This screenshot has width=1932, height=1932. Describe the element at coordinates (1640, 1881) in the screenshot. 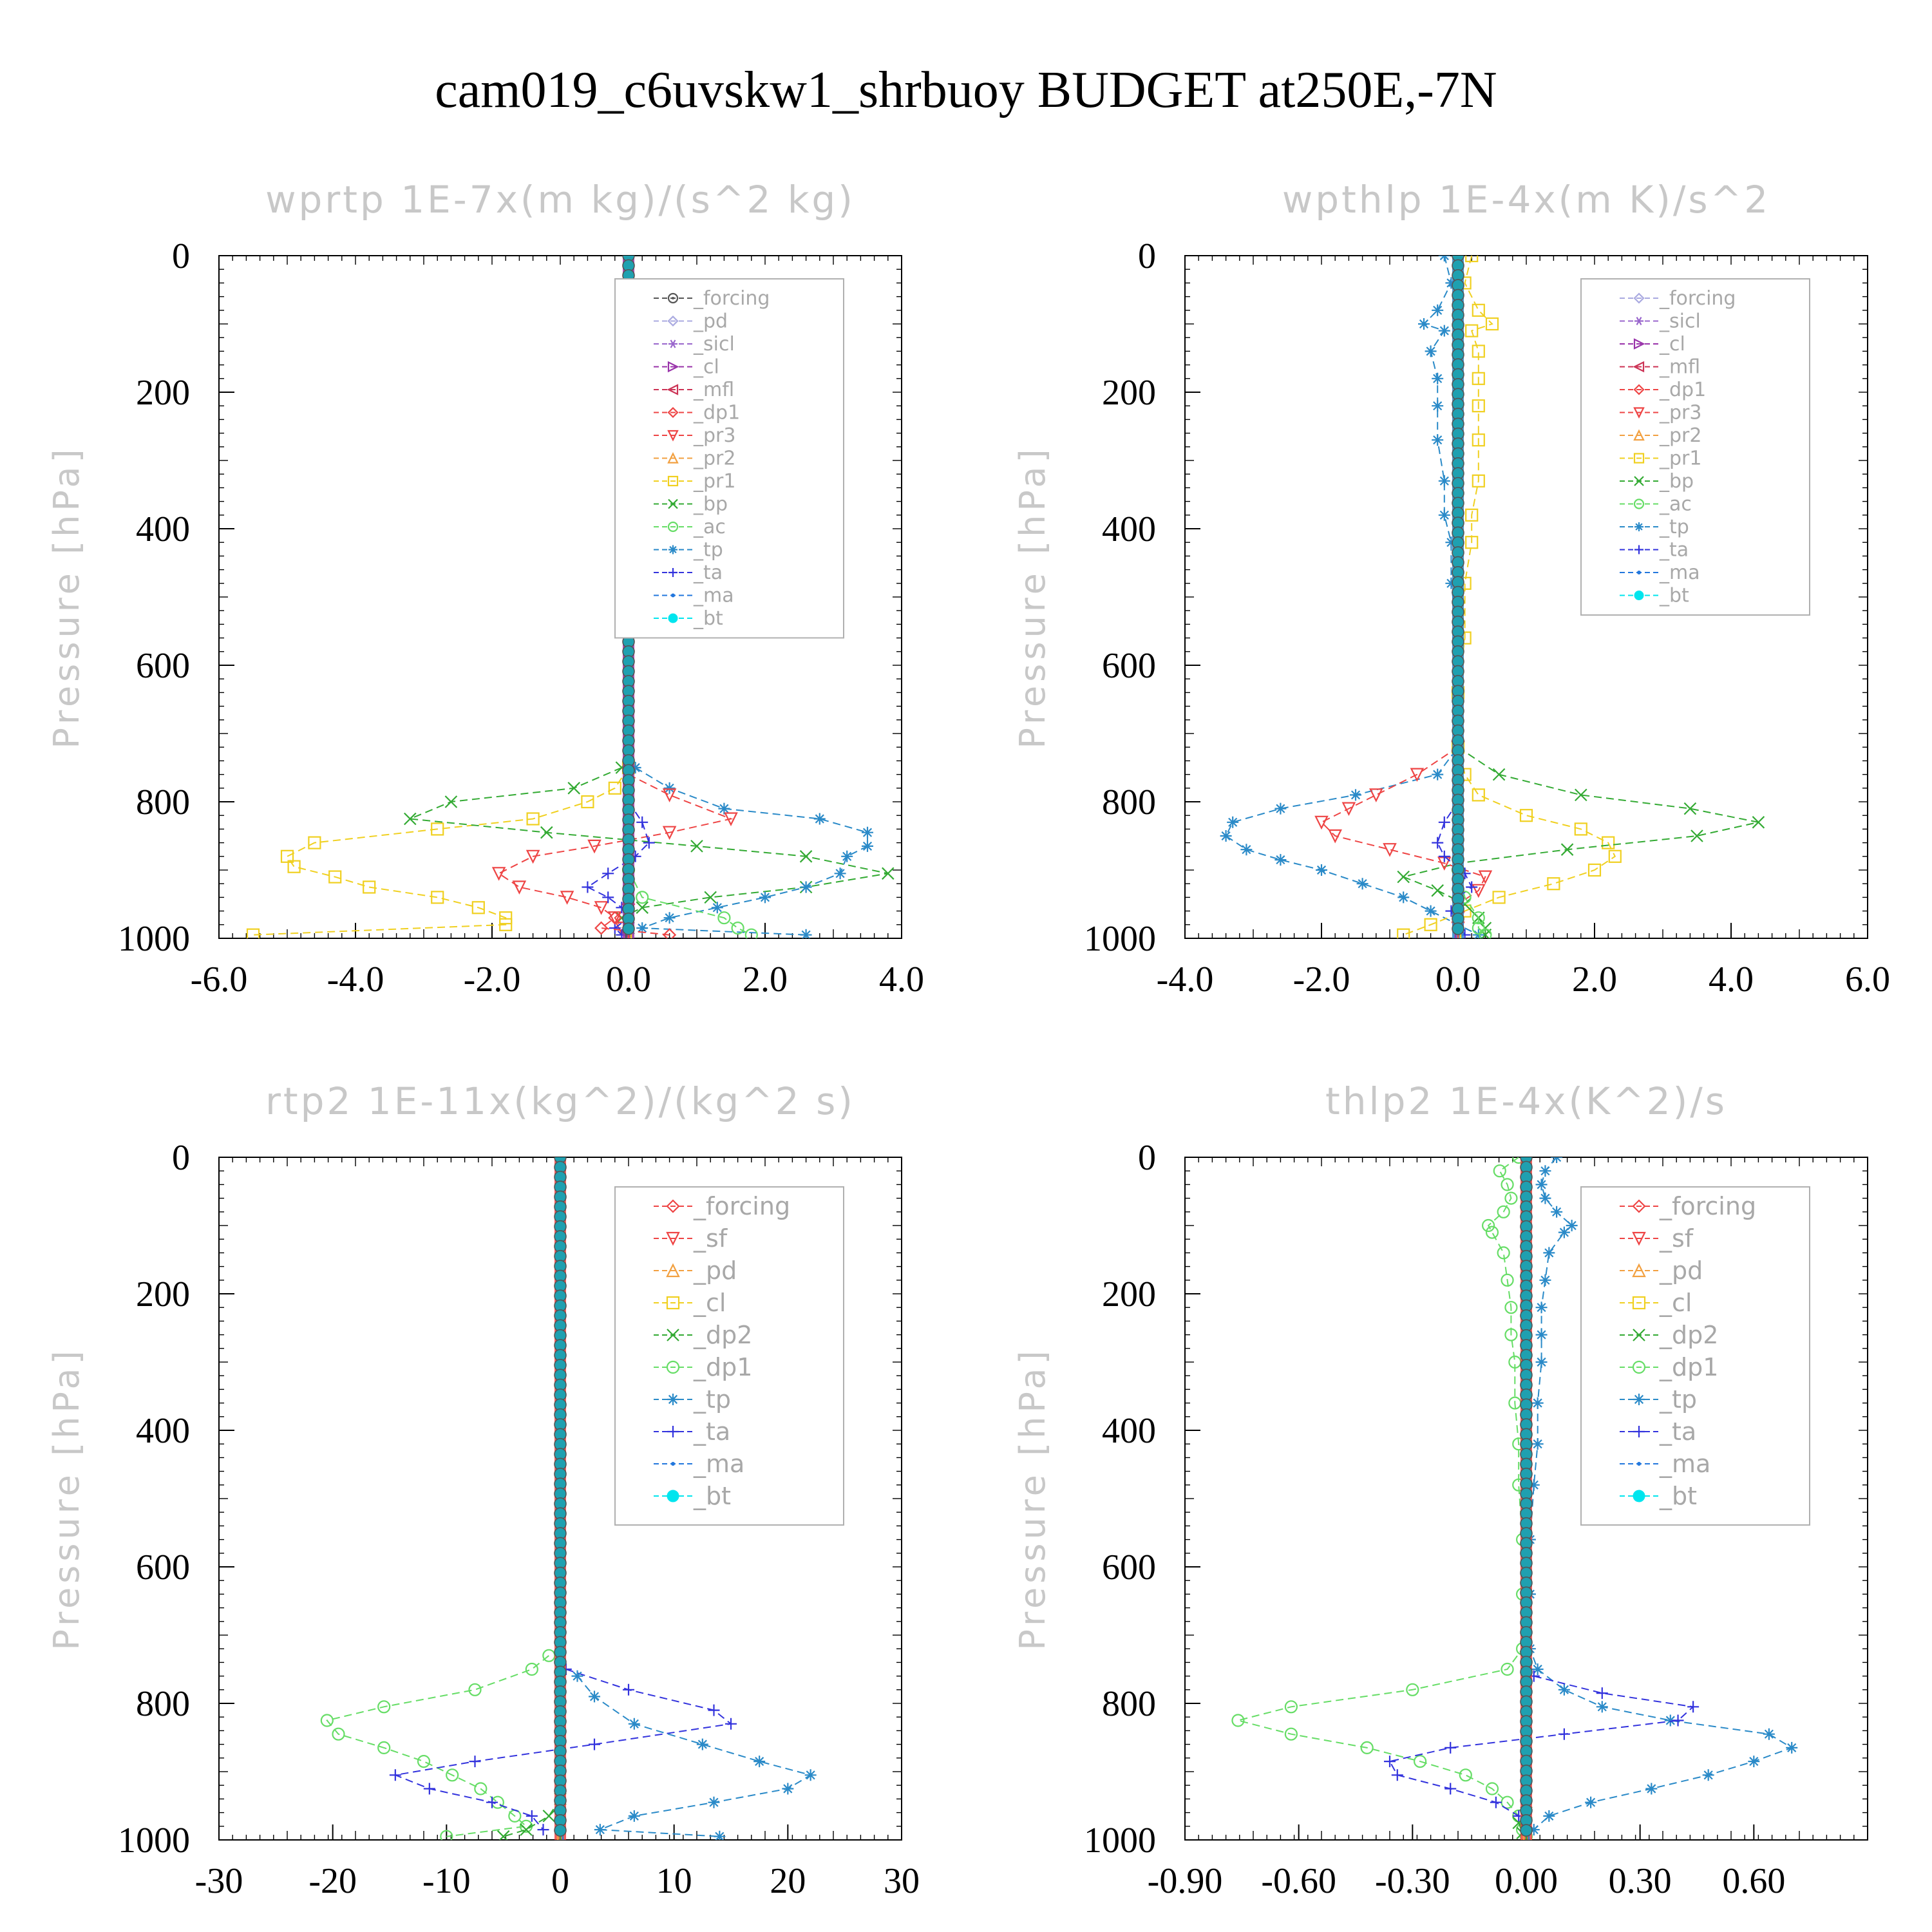

I see `x-tick-label: 0.30` at that location.